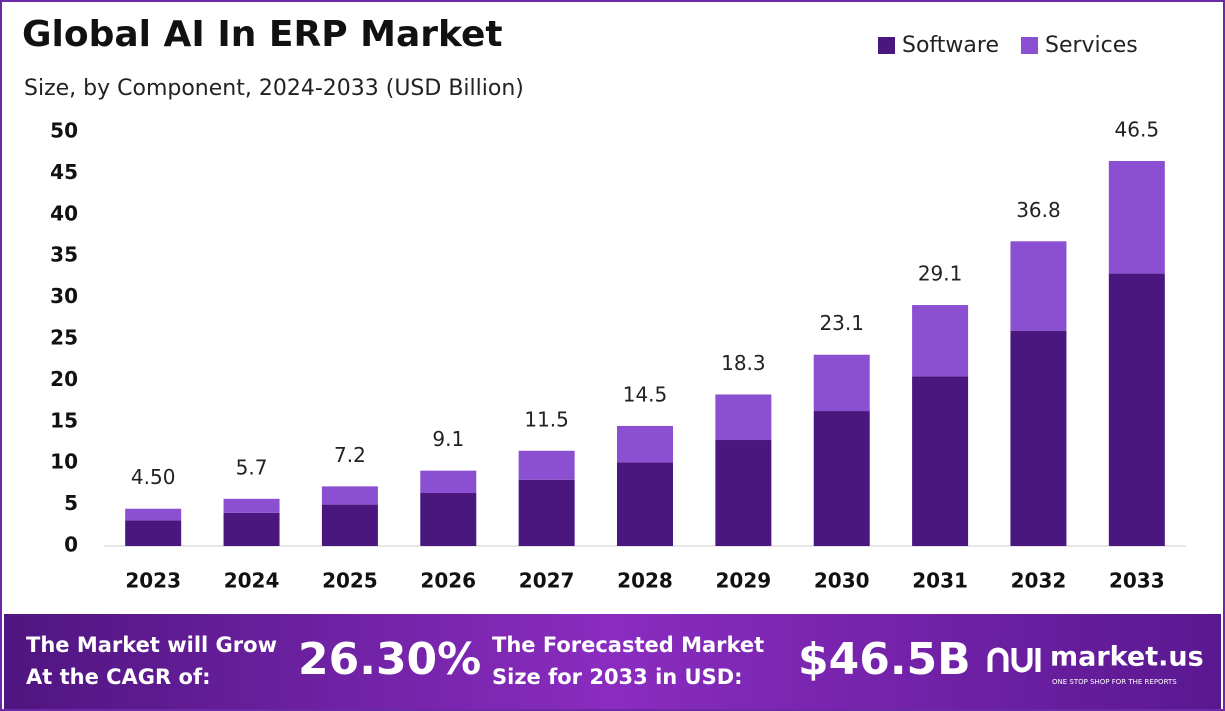 This screenshot has height=711, width=1225. Describe the element at coordinates (628, 645) in the screenshot. I see `banner-text: The Forecasted Market` at that location.